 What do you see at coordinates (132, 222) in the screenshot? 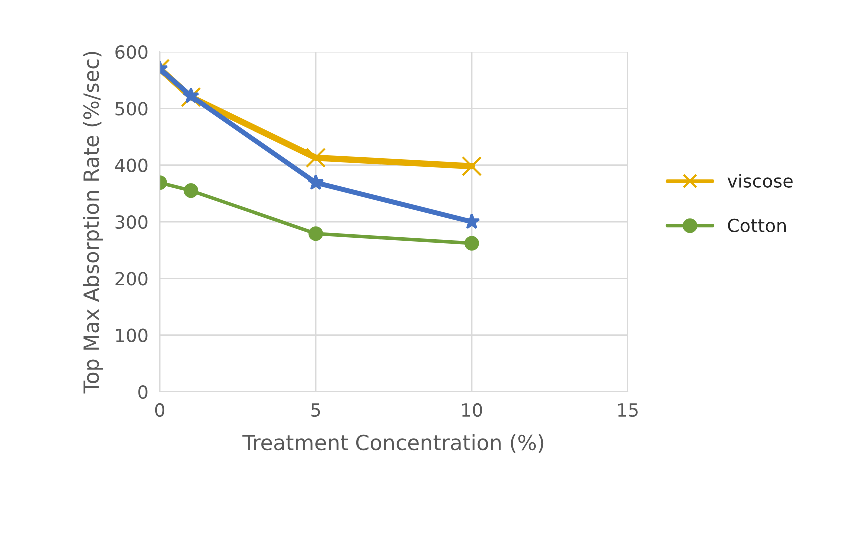
I see `y-tick-label: 300` at bounding box center [132, 222].